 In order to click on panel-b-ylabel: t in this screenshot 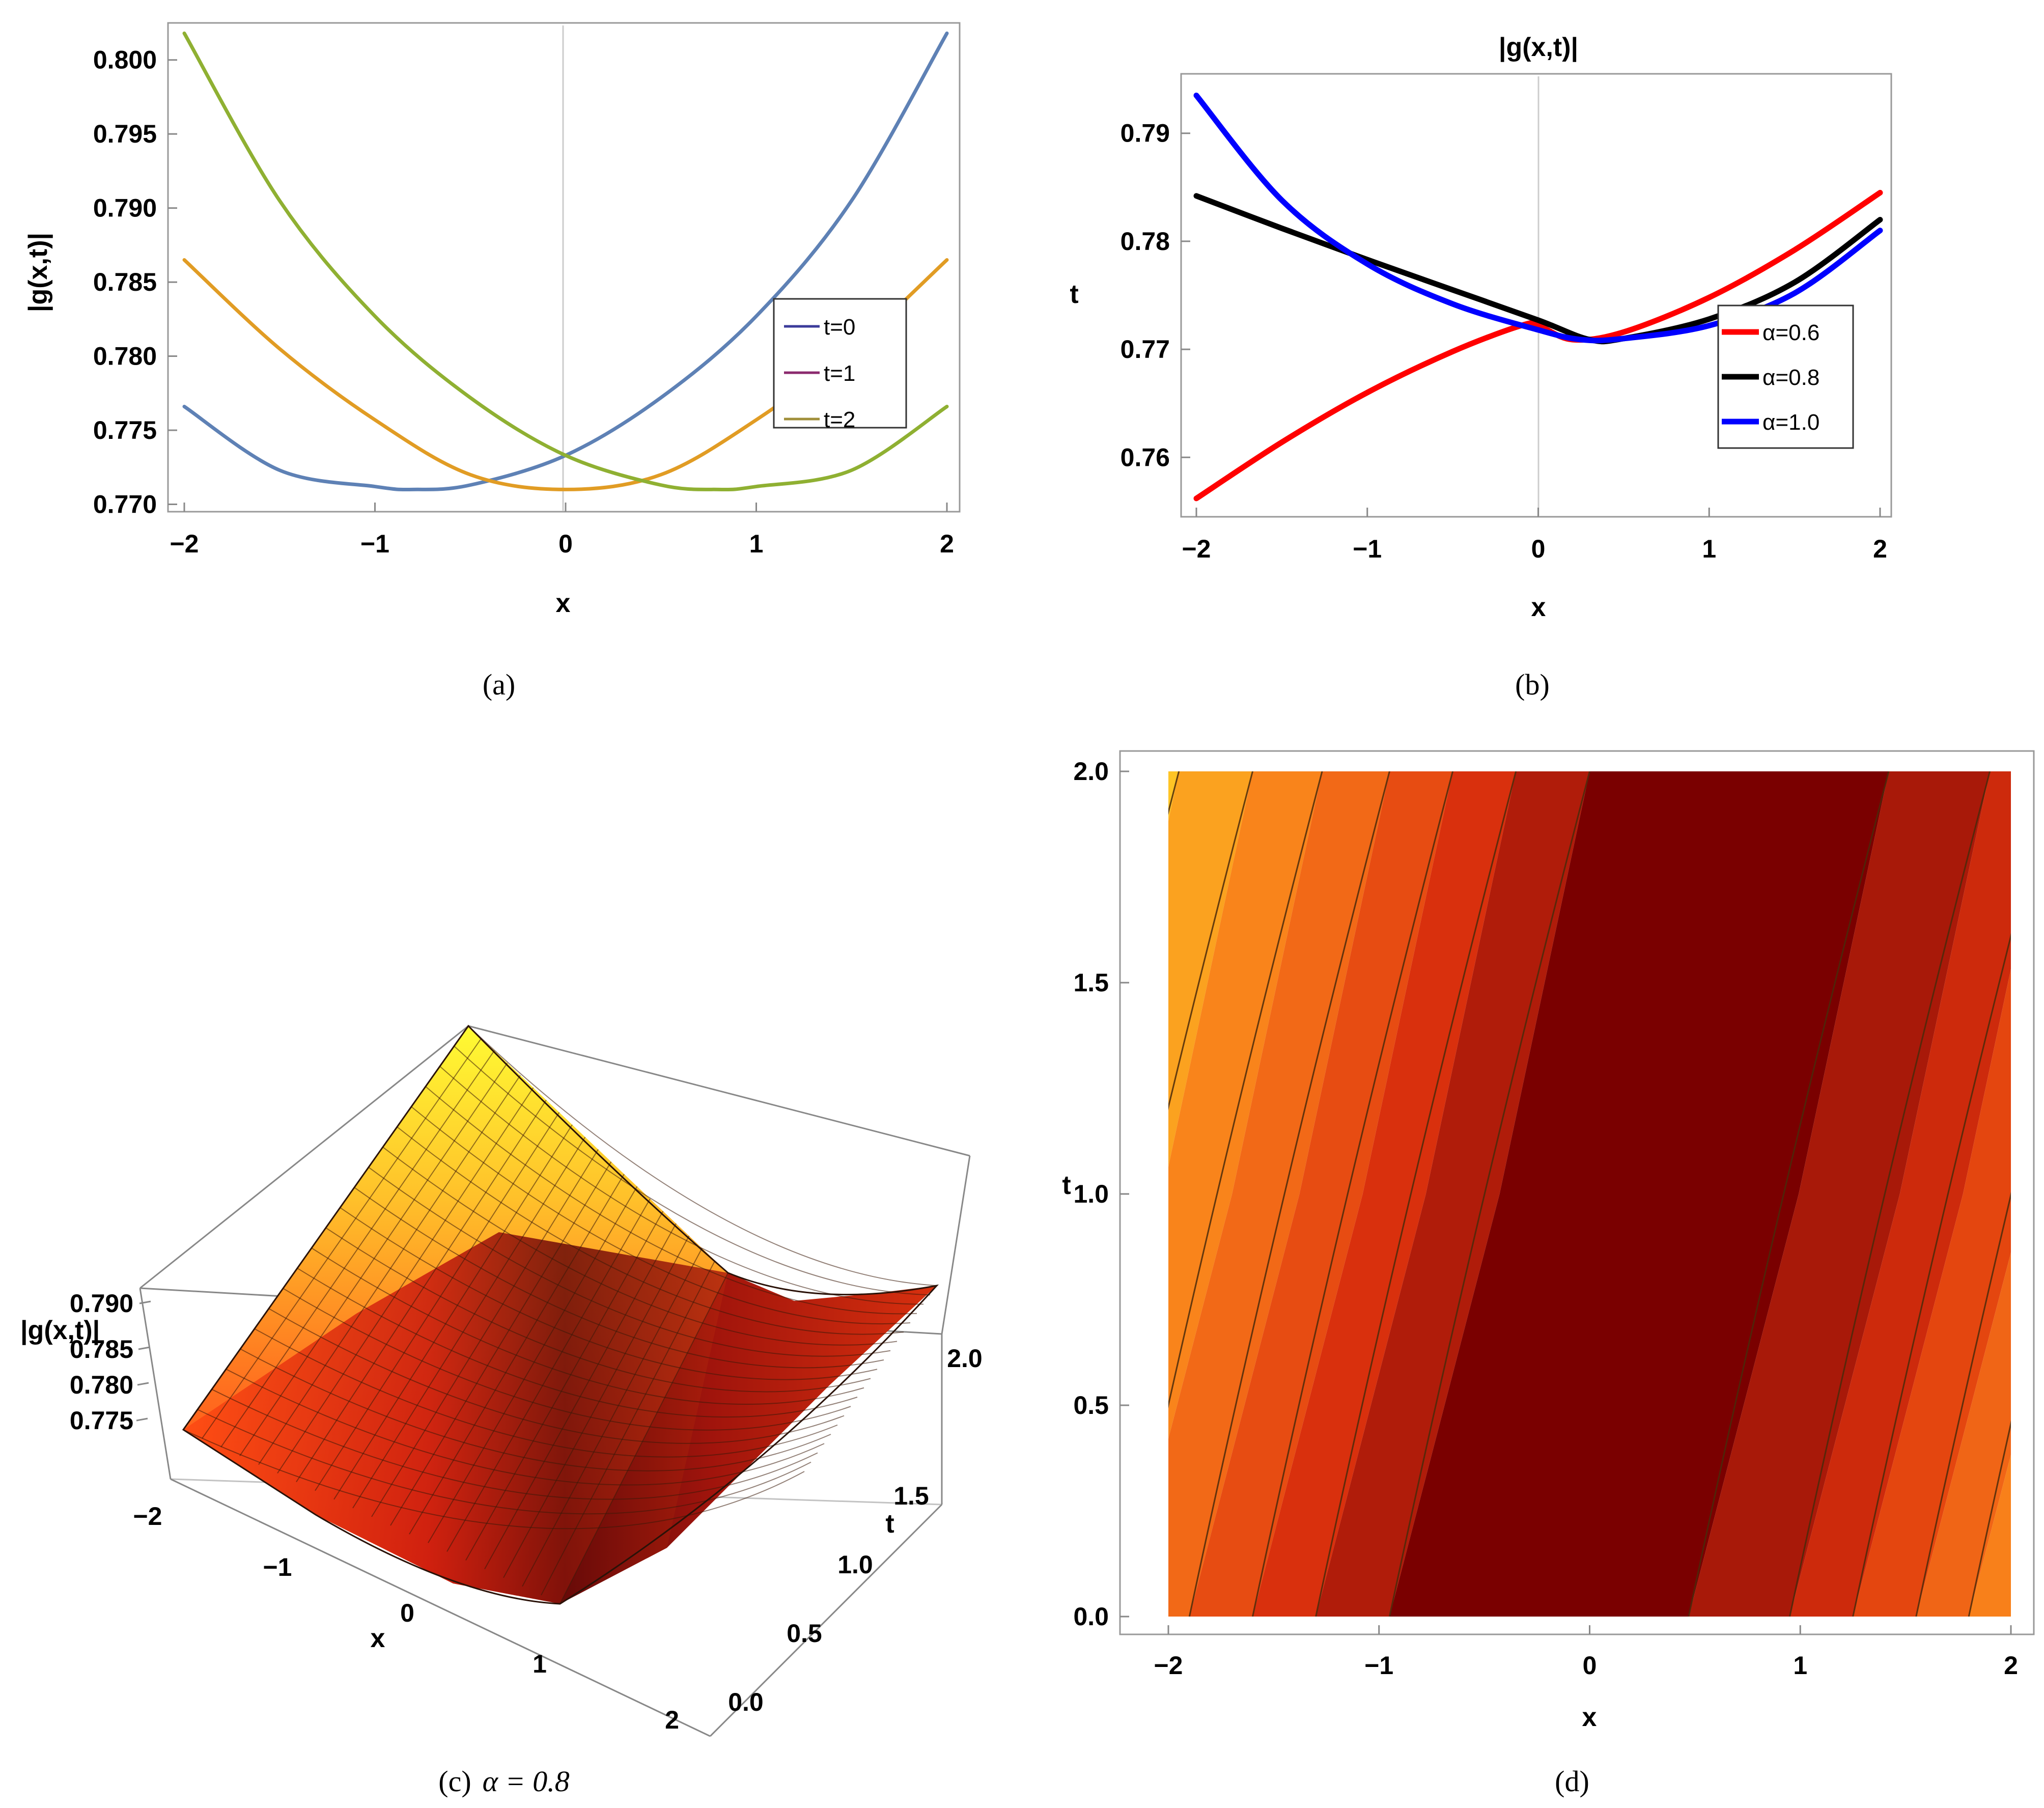, I will do `click(1074, 294)`.